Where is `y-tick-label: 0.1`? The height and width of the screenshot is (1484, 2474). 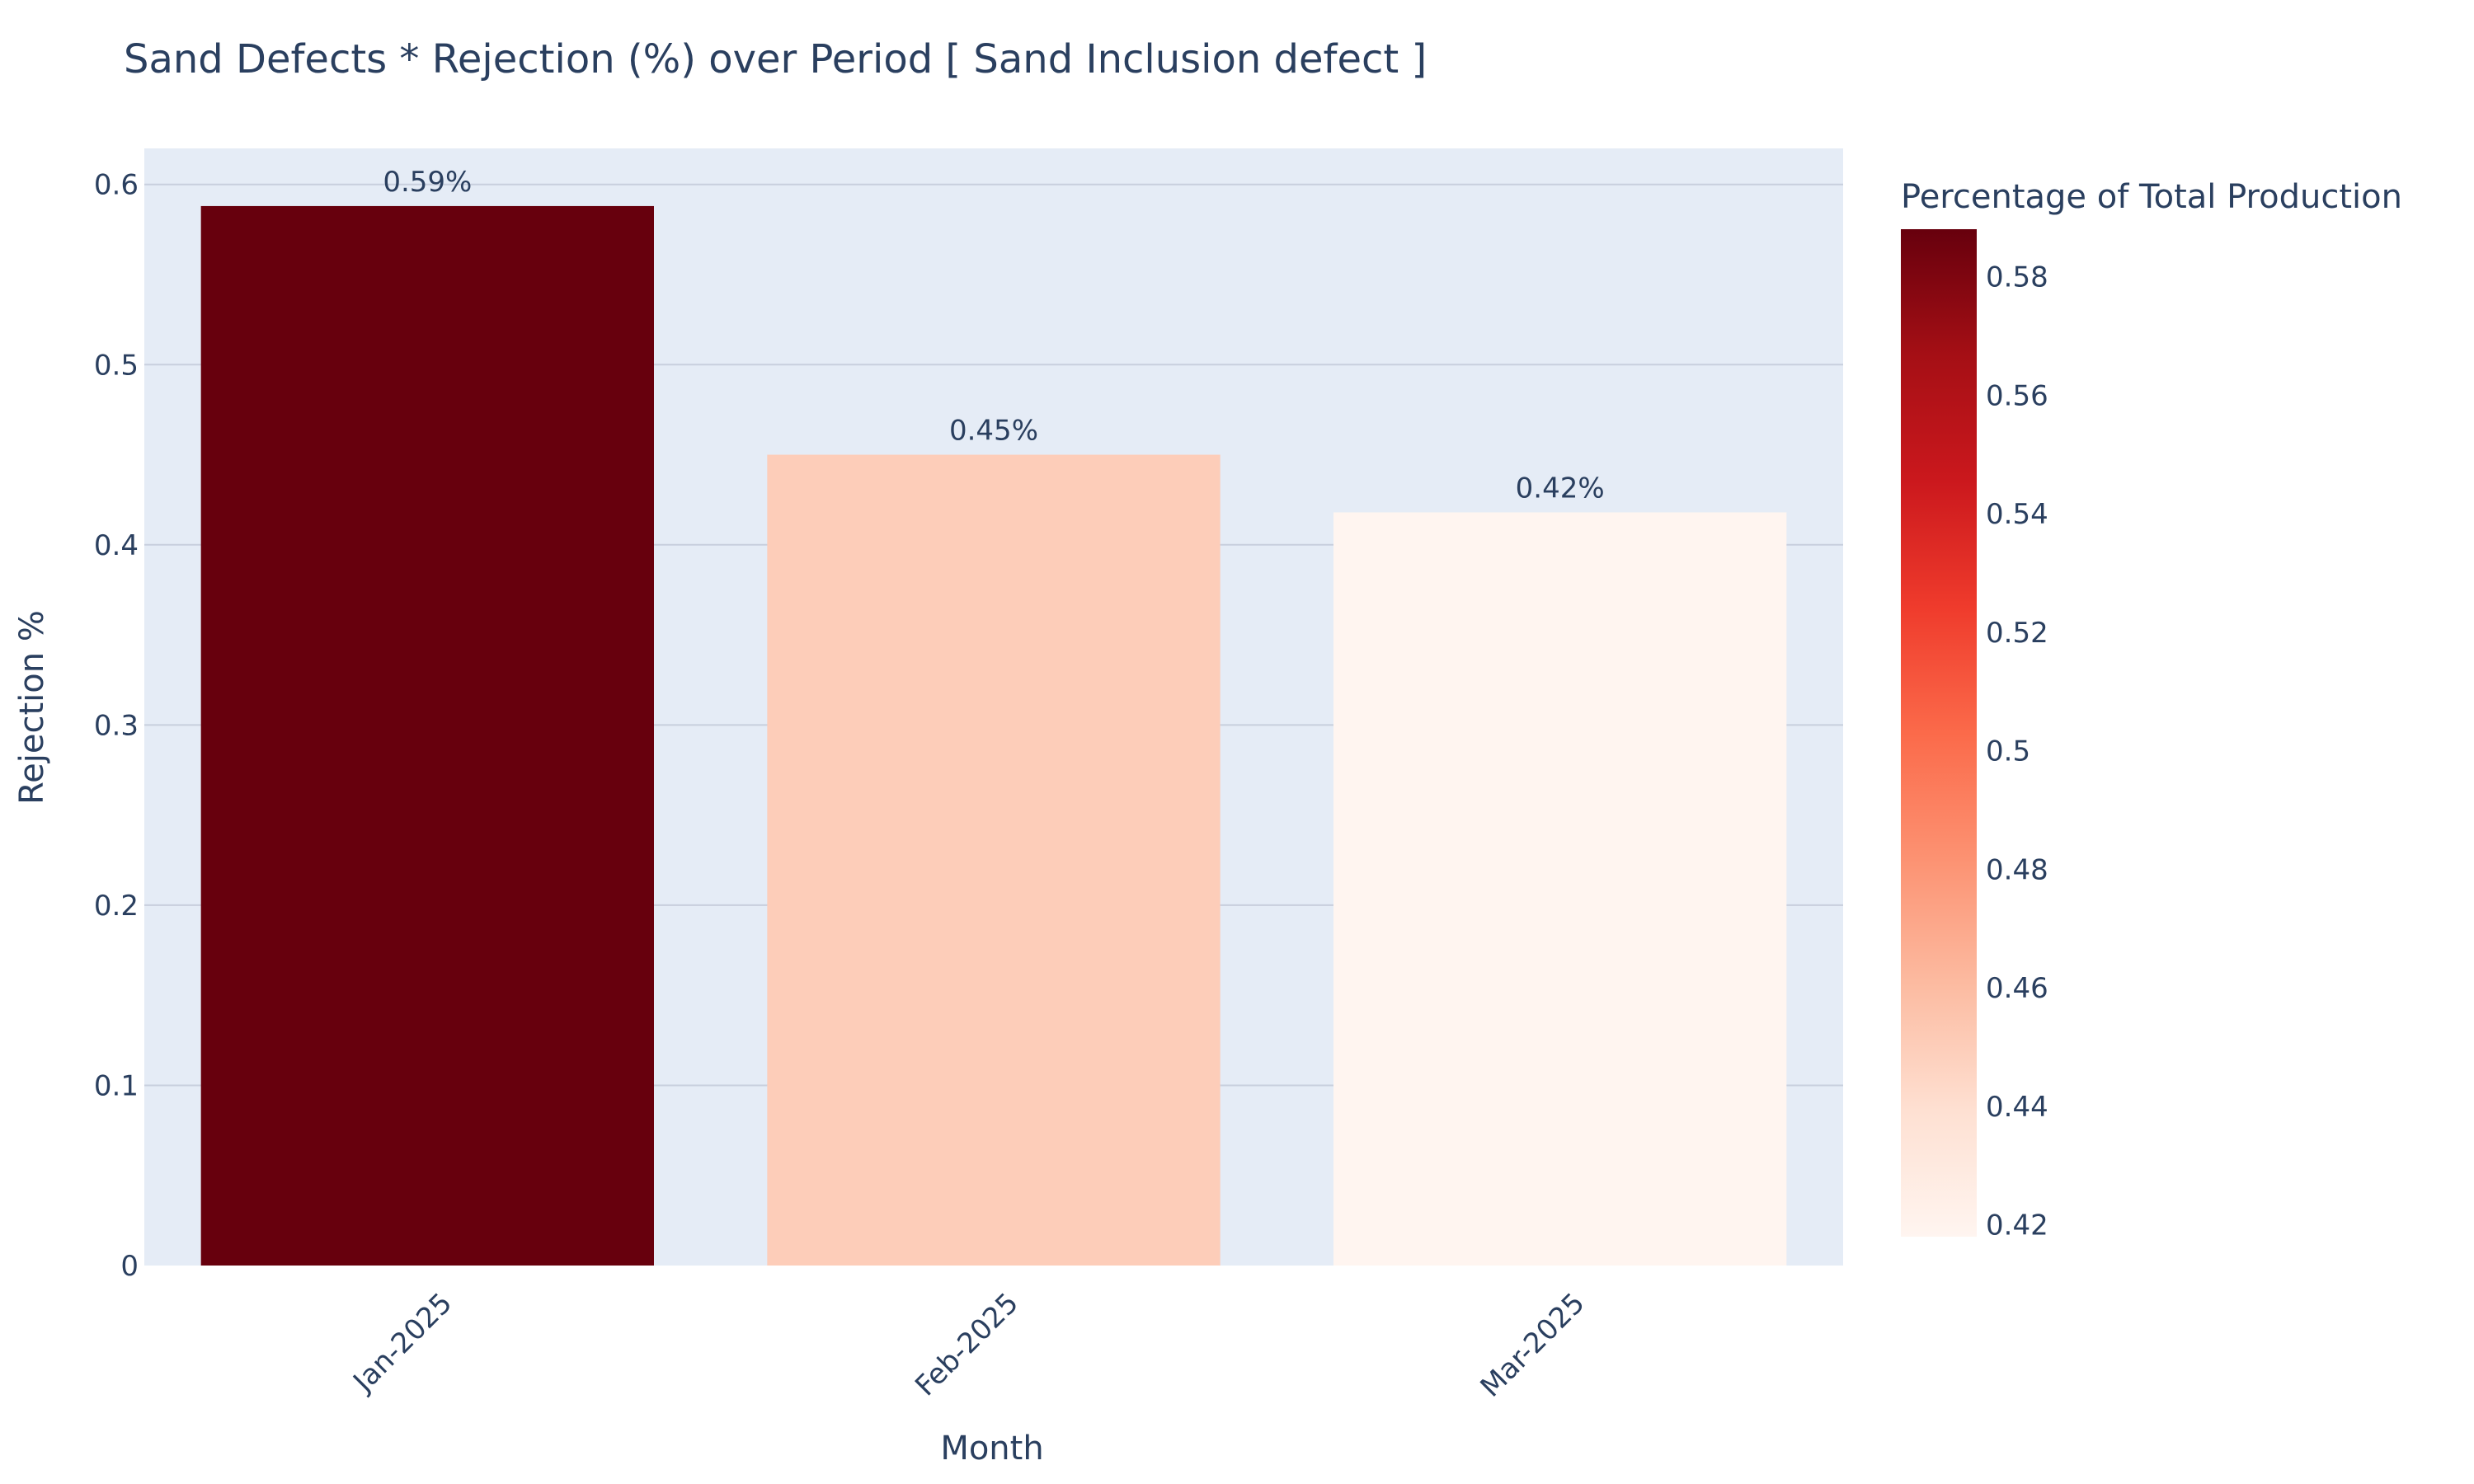
y-tick-label: 0.1 is located at coordinates (116, 1085).